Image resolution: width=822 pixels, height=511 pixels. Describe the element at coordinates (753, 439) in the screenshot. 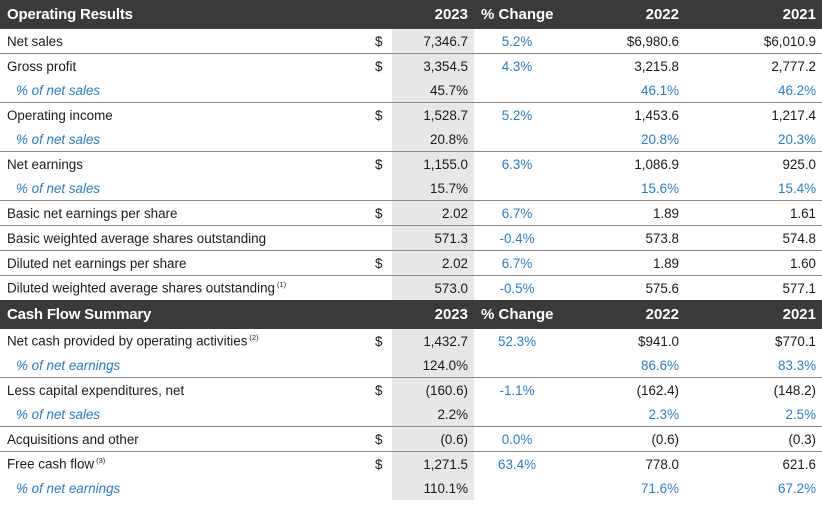

I see `value-2021: (0.3)` at that location.